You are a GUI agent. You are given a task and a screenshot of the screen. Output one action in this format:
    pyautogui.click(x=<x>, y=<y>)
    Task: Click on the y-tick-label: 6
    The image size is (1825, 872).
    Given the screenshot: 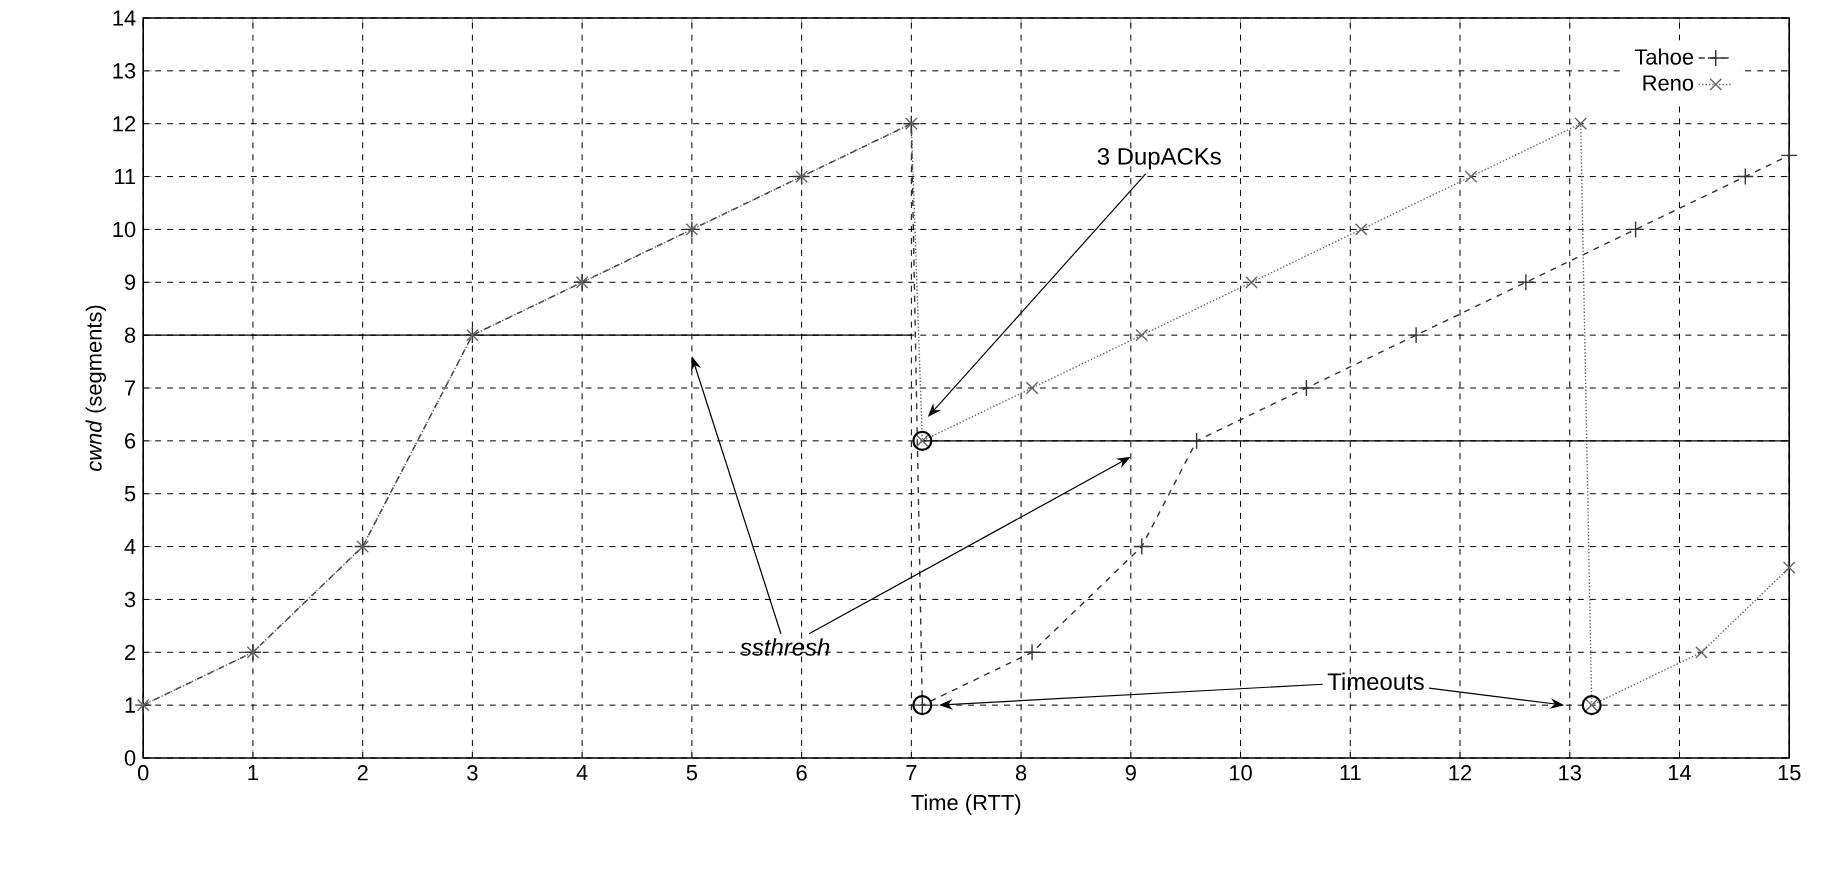 What is the action you would take?
    pyautogui.click(x=130, y=441)
    